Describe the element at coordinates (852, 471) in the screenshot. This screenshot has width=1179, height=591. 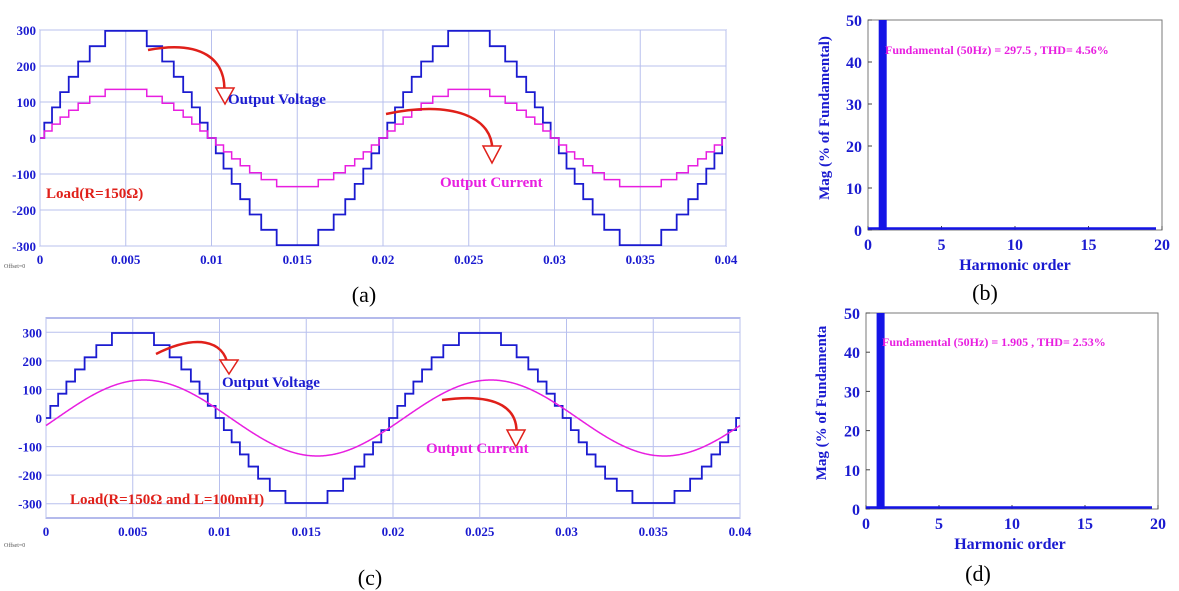
I see `panel-d-y-tick-label: 10` at that location.